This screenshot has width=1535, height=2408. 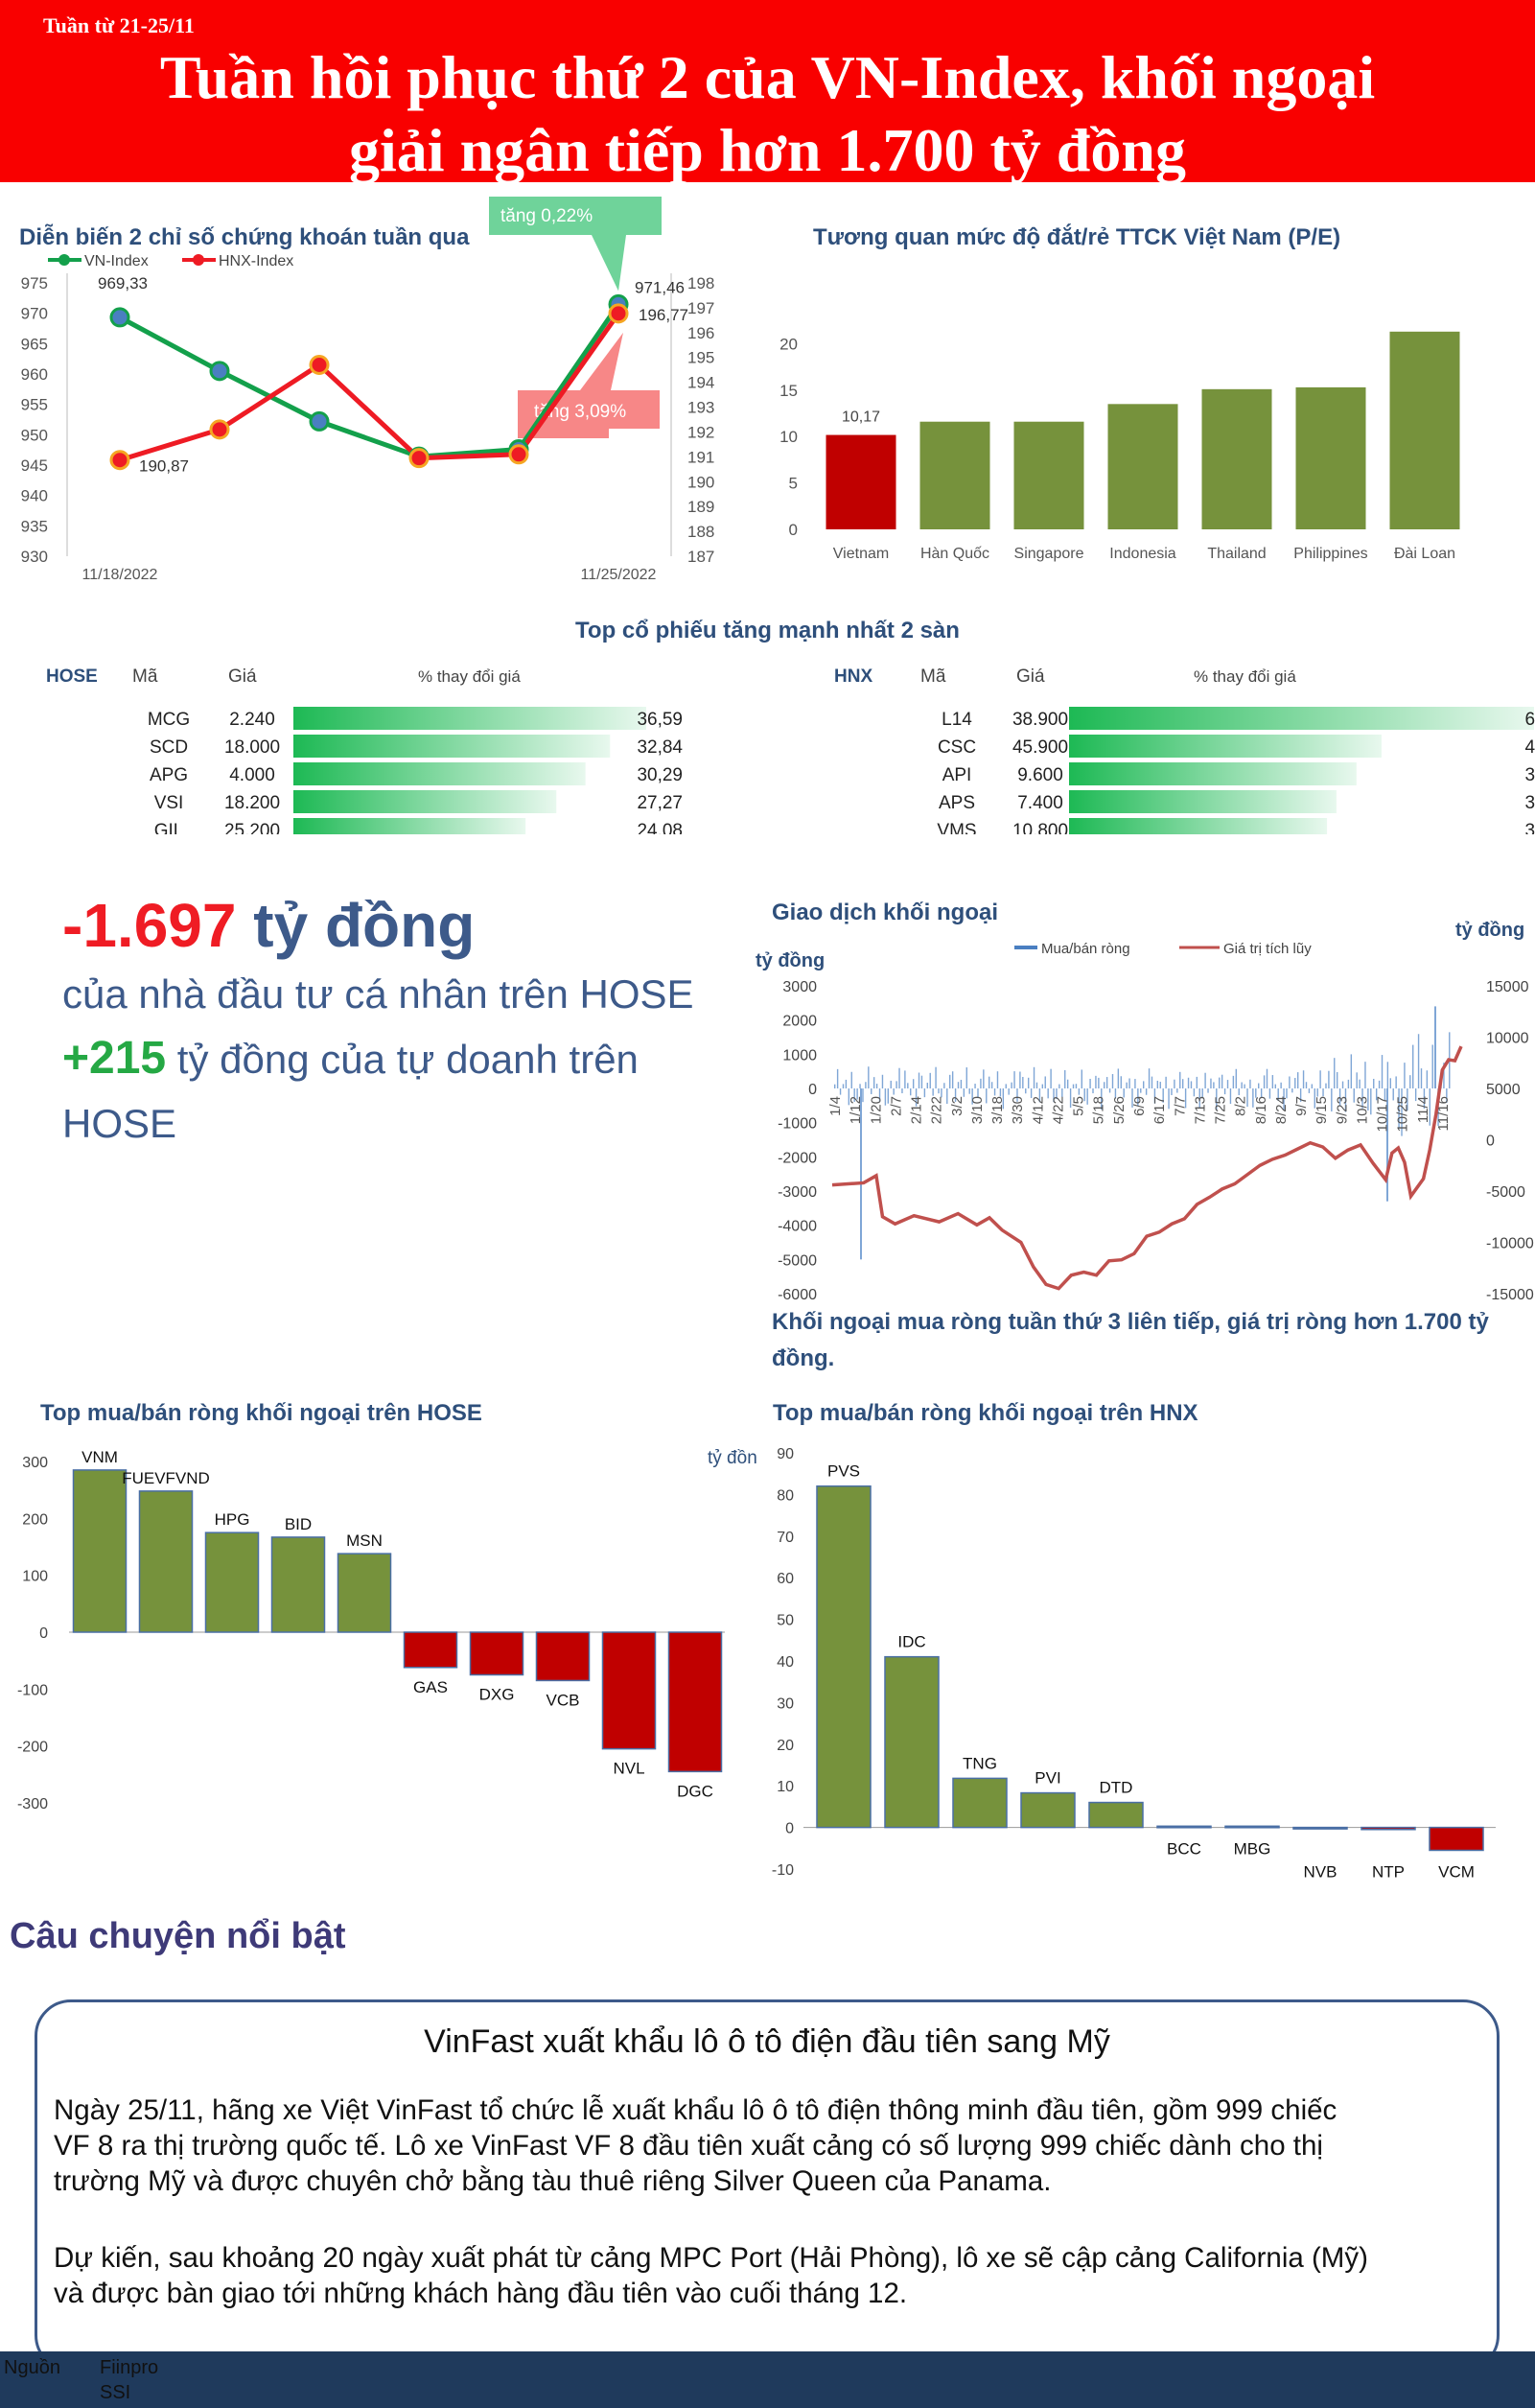 What do you see at coordinates (1530, 748) in the screenshot?
I see `hnx-row-change: 40,37` at bounding box center [1530, 748].